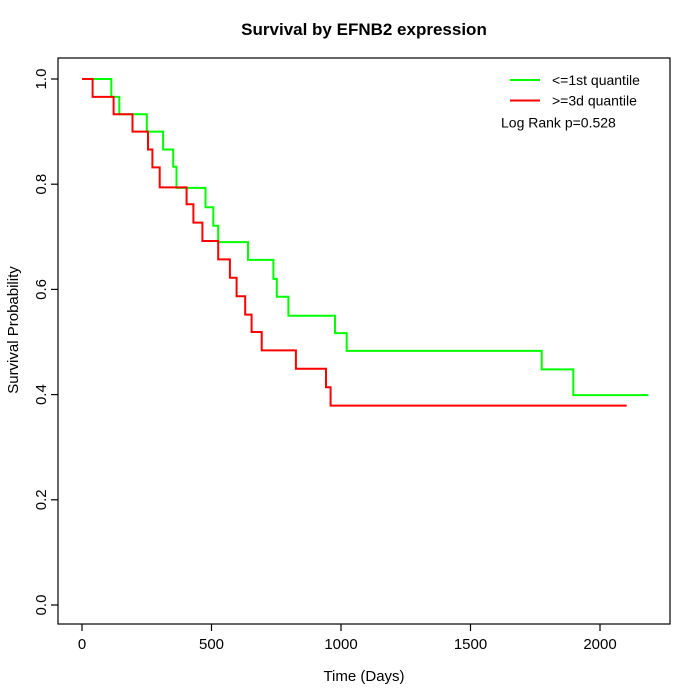 The height and width of the screenshot is (700, 700). What do you see at coordinates (41, 79) in the screenshot?
I see `y-tick-label: 1.0` at bounding box center [41, 79].